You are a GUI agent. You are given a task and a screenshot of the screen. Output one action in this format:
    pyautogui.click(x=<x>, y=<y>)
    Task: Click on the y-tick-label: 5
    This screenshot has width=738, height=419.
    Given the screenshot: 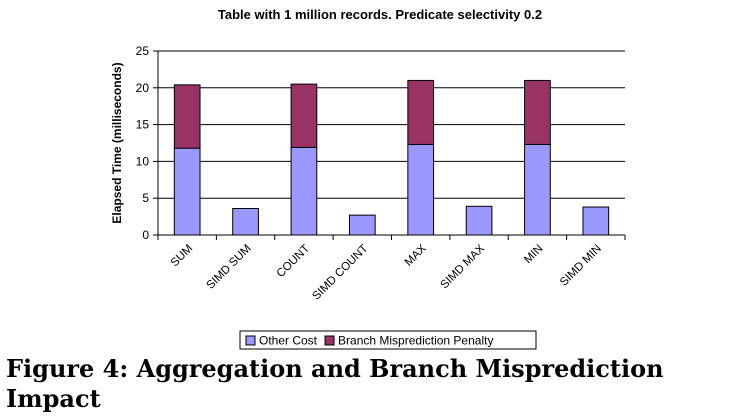 What is the action you would take?
    pyautogui.click(x=145, y=198)
    